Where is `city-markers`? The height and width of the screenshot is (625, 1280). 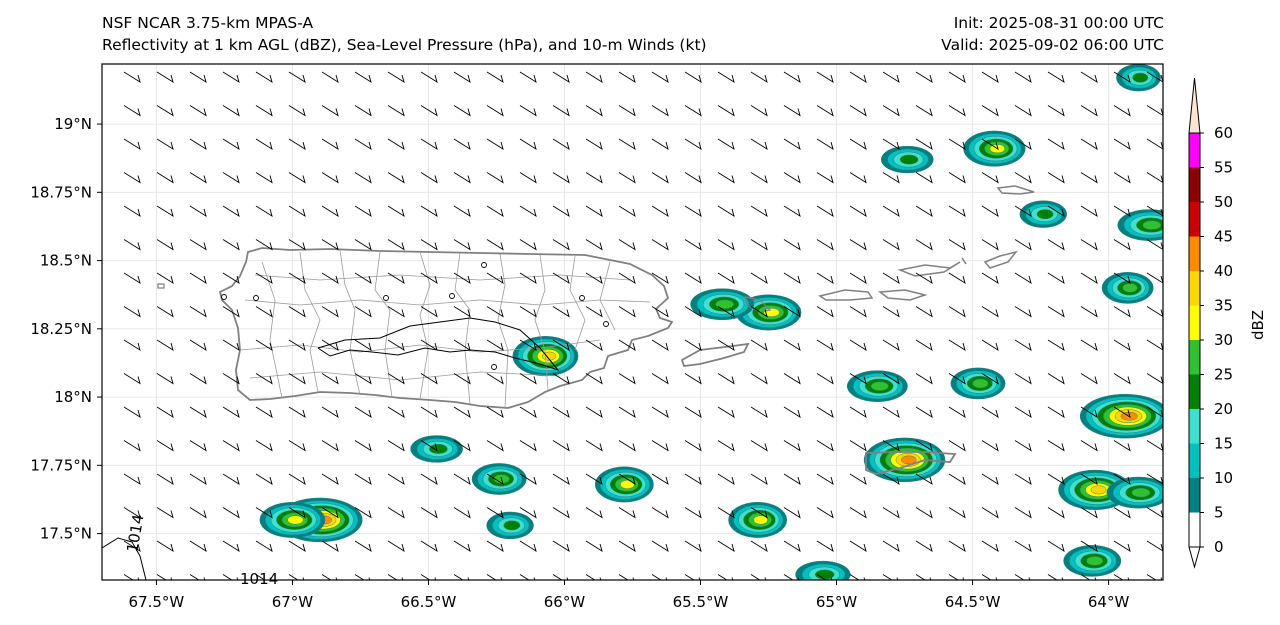 city-markers is located at coordinates (415, 316).